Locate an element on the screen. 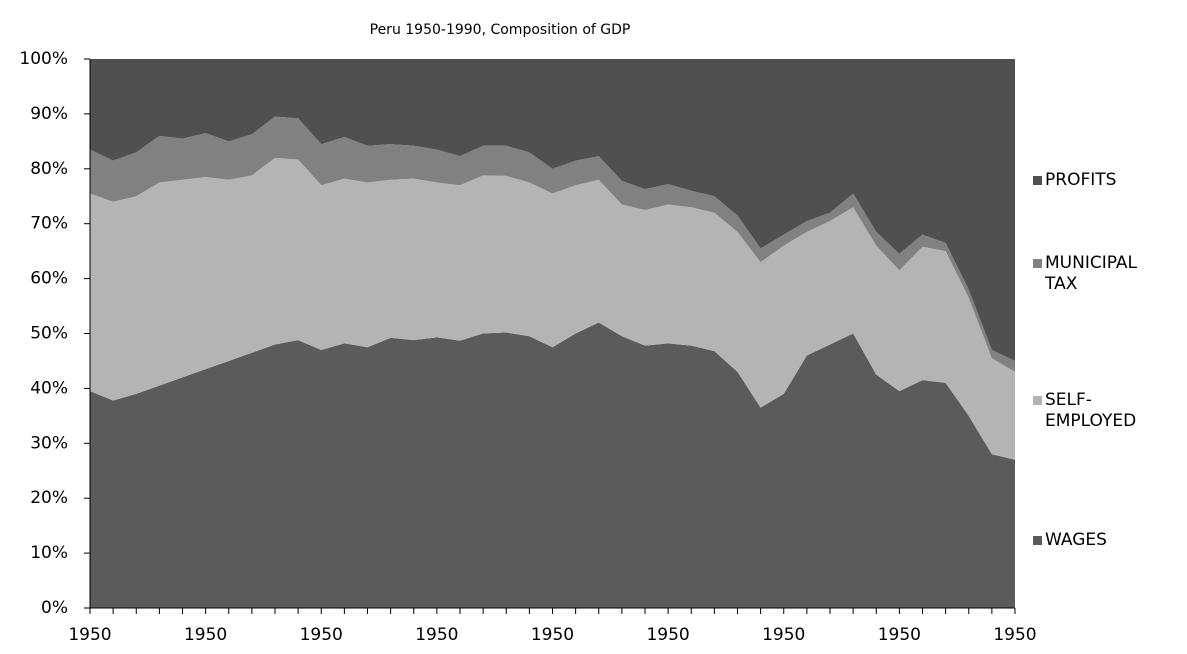 This screenshot has width=1187, height=654. chart-title: Peru 1950-1990, Composition of GDP is located at coordinates (500, 30).